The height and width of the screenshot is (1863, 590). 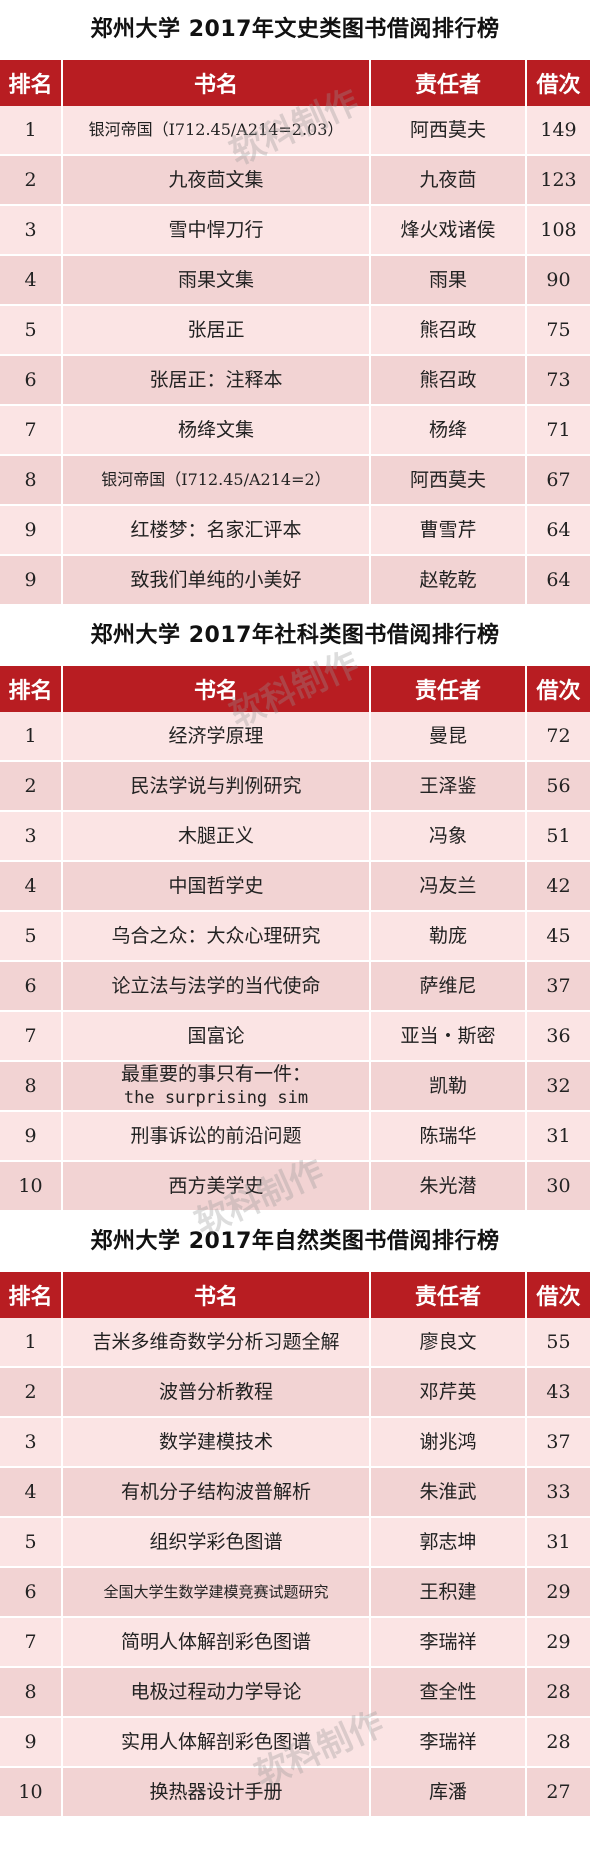 What do you see at coordinates (295, 1642) in the screenshot?
I see `table-row: 7 简明人体解剖彩色图谱 李瑞祥 29` at bounding box center [295, 1642].